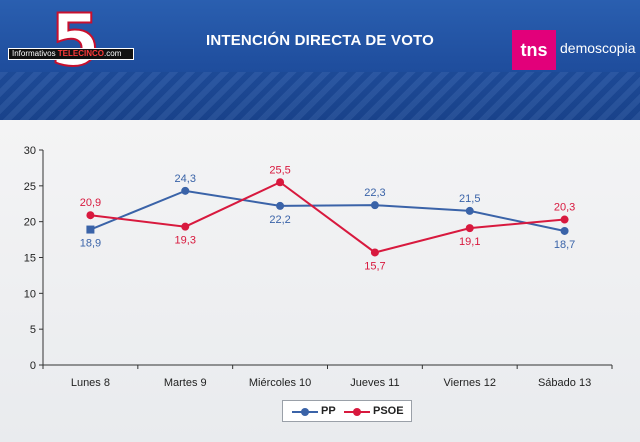  What do you see at coordinates (90, 383) in the screenshot?
I see `x-tick-label: Lunes 8` at bounding box center [90, 383].